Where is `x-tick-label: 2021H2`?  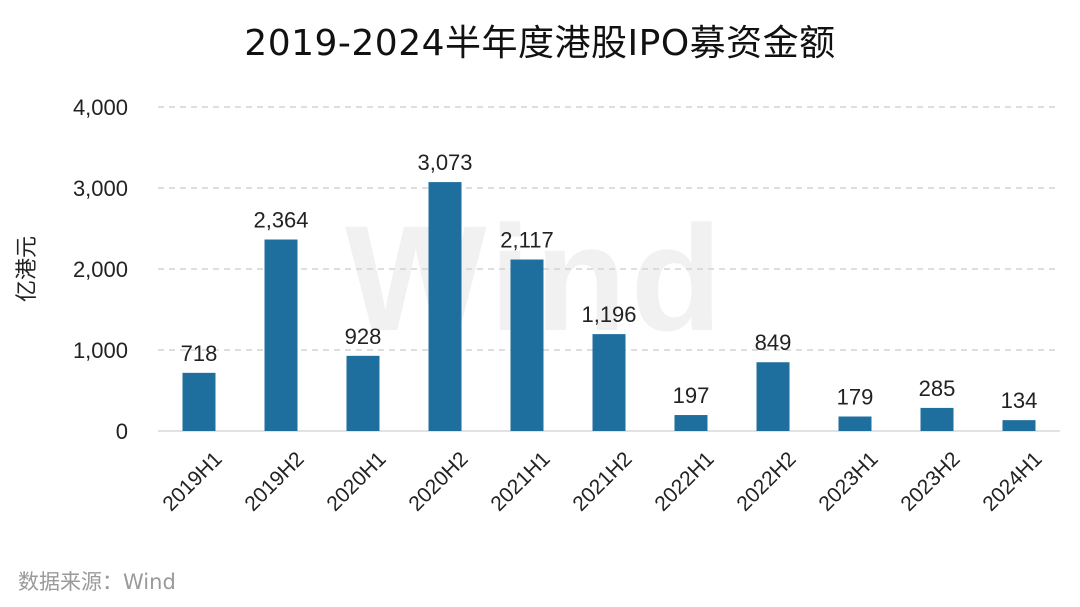 x-tick-label: 2021H2 is located at coordinates (602, 481).